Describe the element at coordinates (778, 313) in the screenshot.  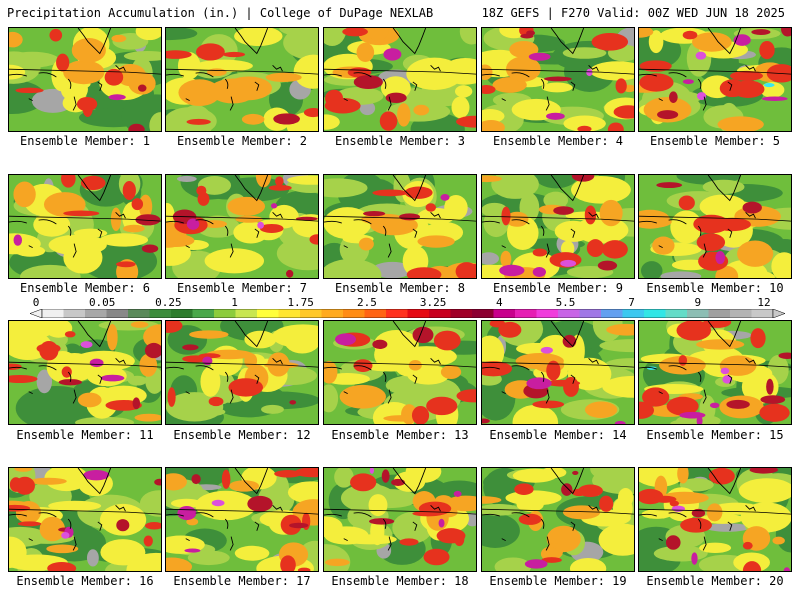
I see `colorbar-max-arrow` at that location.